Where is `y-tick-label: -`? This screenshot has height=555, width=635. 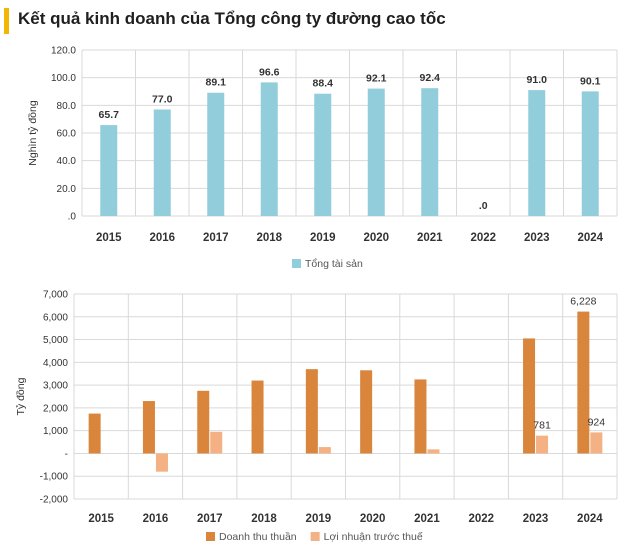 y-tick-label: - is located at coordinates (66, 454).